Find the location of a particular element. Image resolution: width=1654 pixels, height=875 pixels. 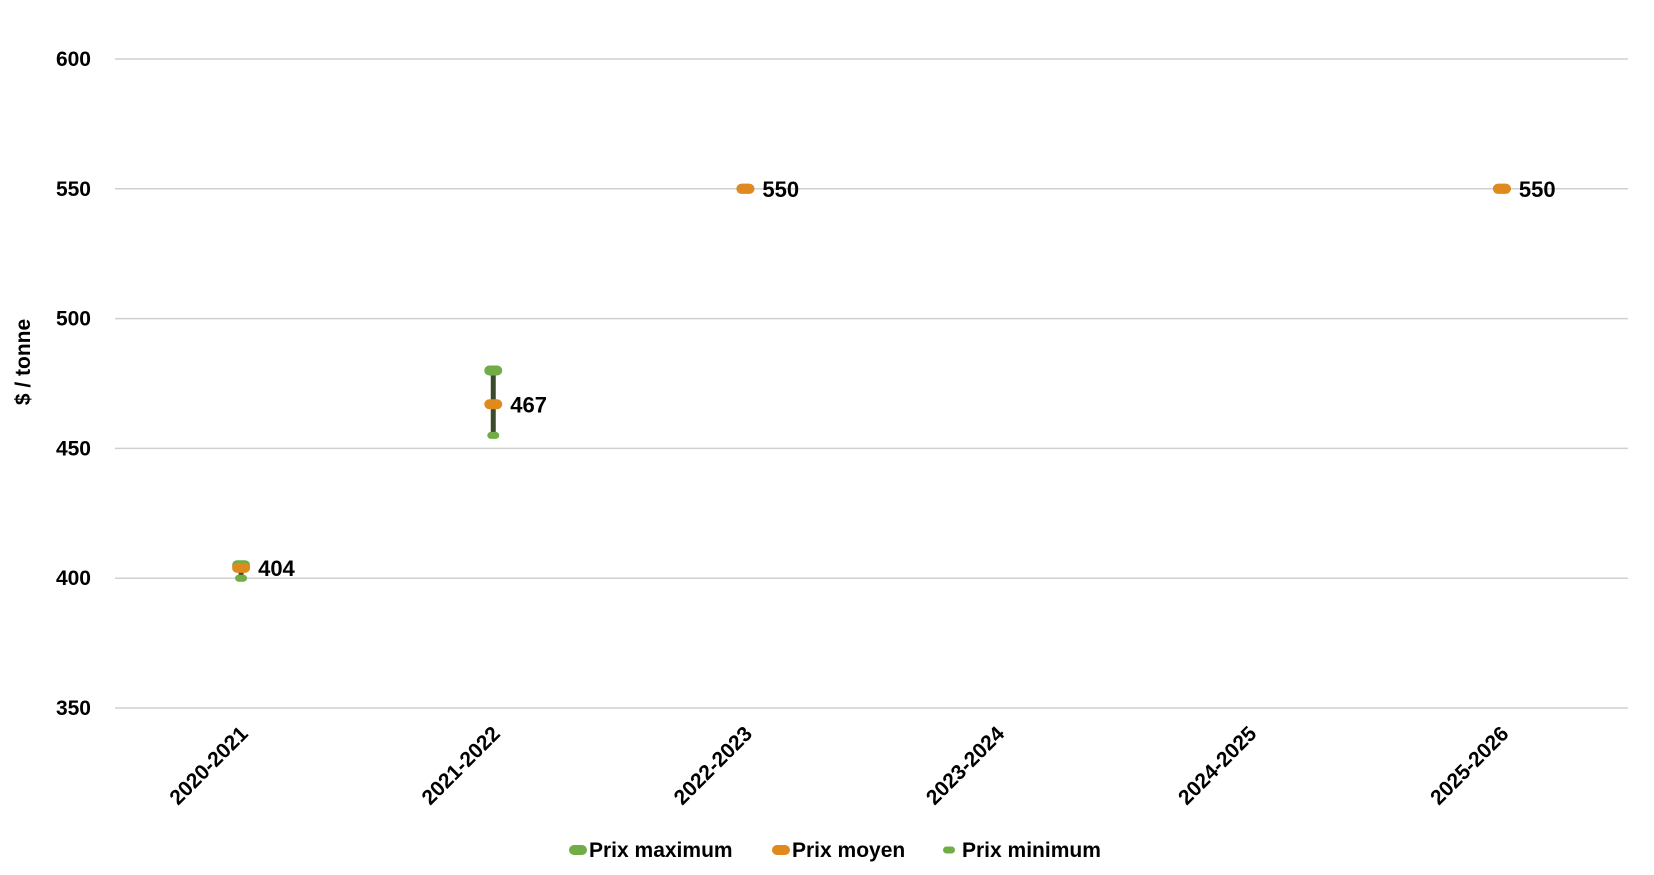

max-price-point is located at coordinates (493, 370).